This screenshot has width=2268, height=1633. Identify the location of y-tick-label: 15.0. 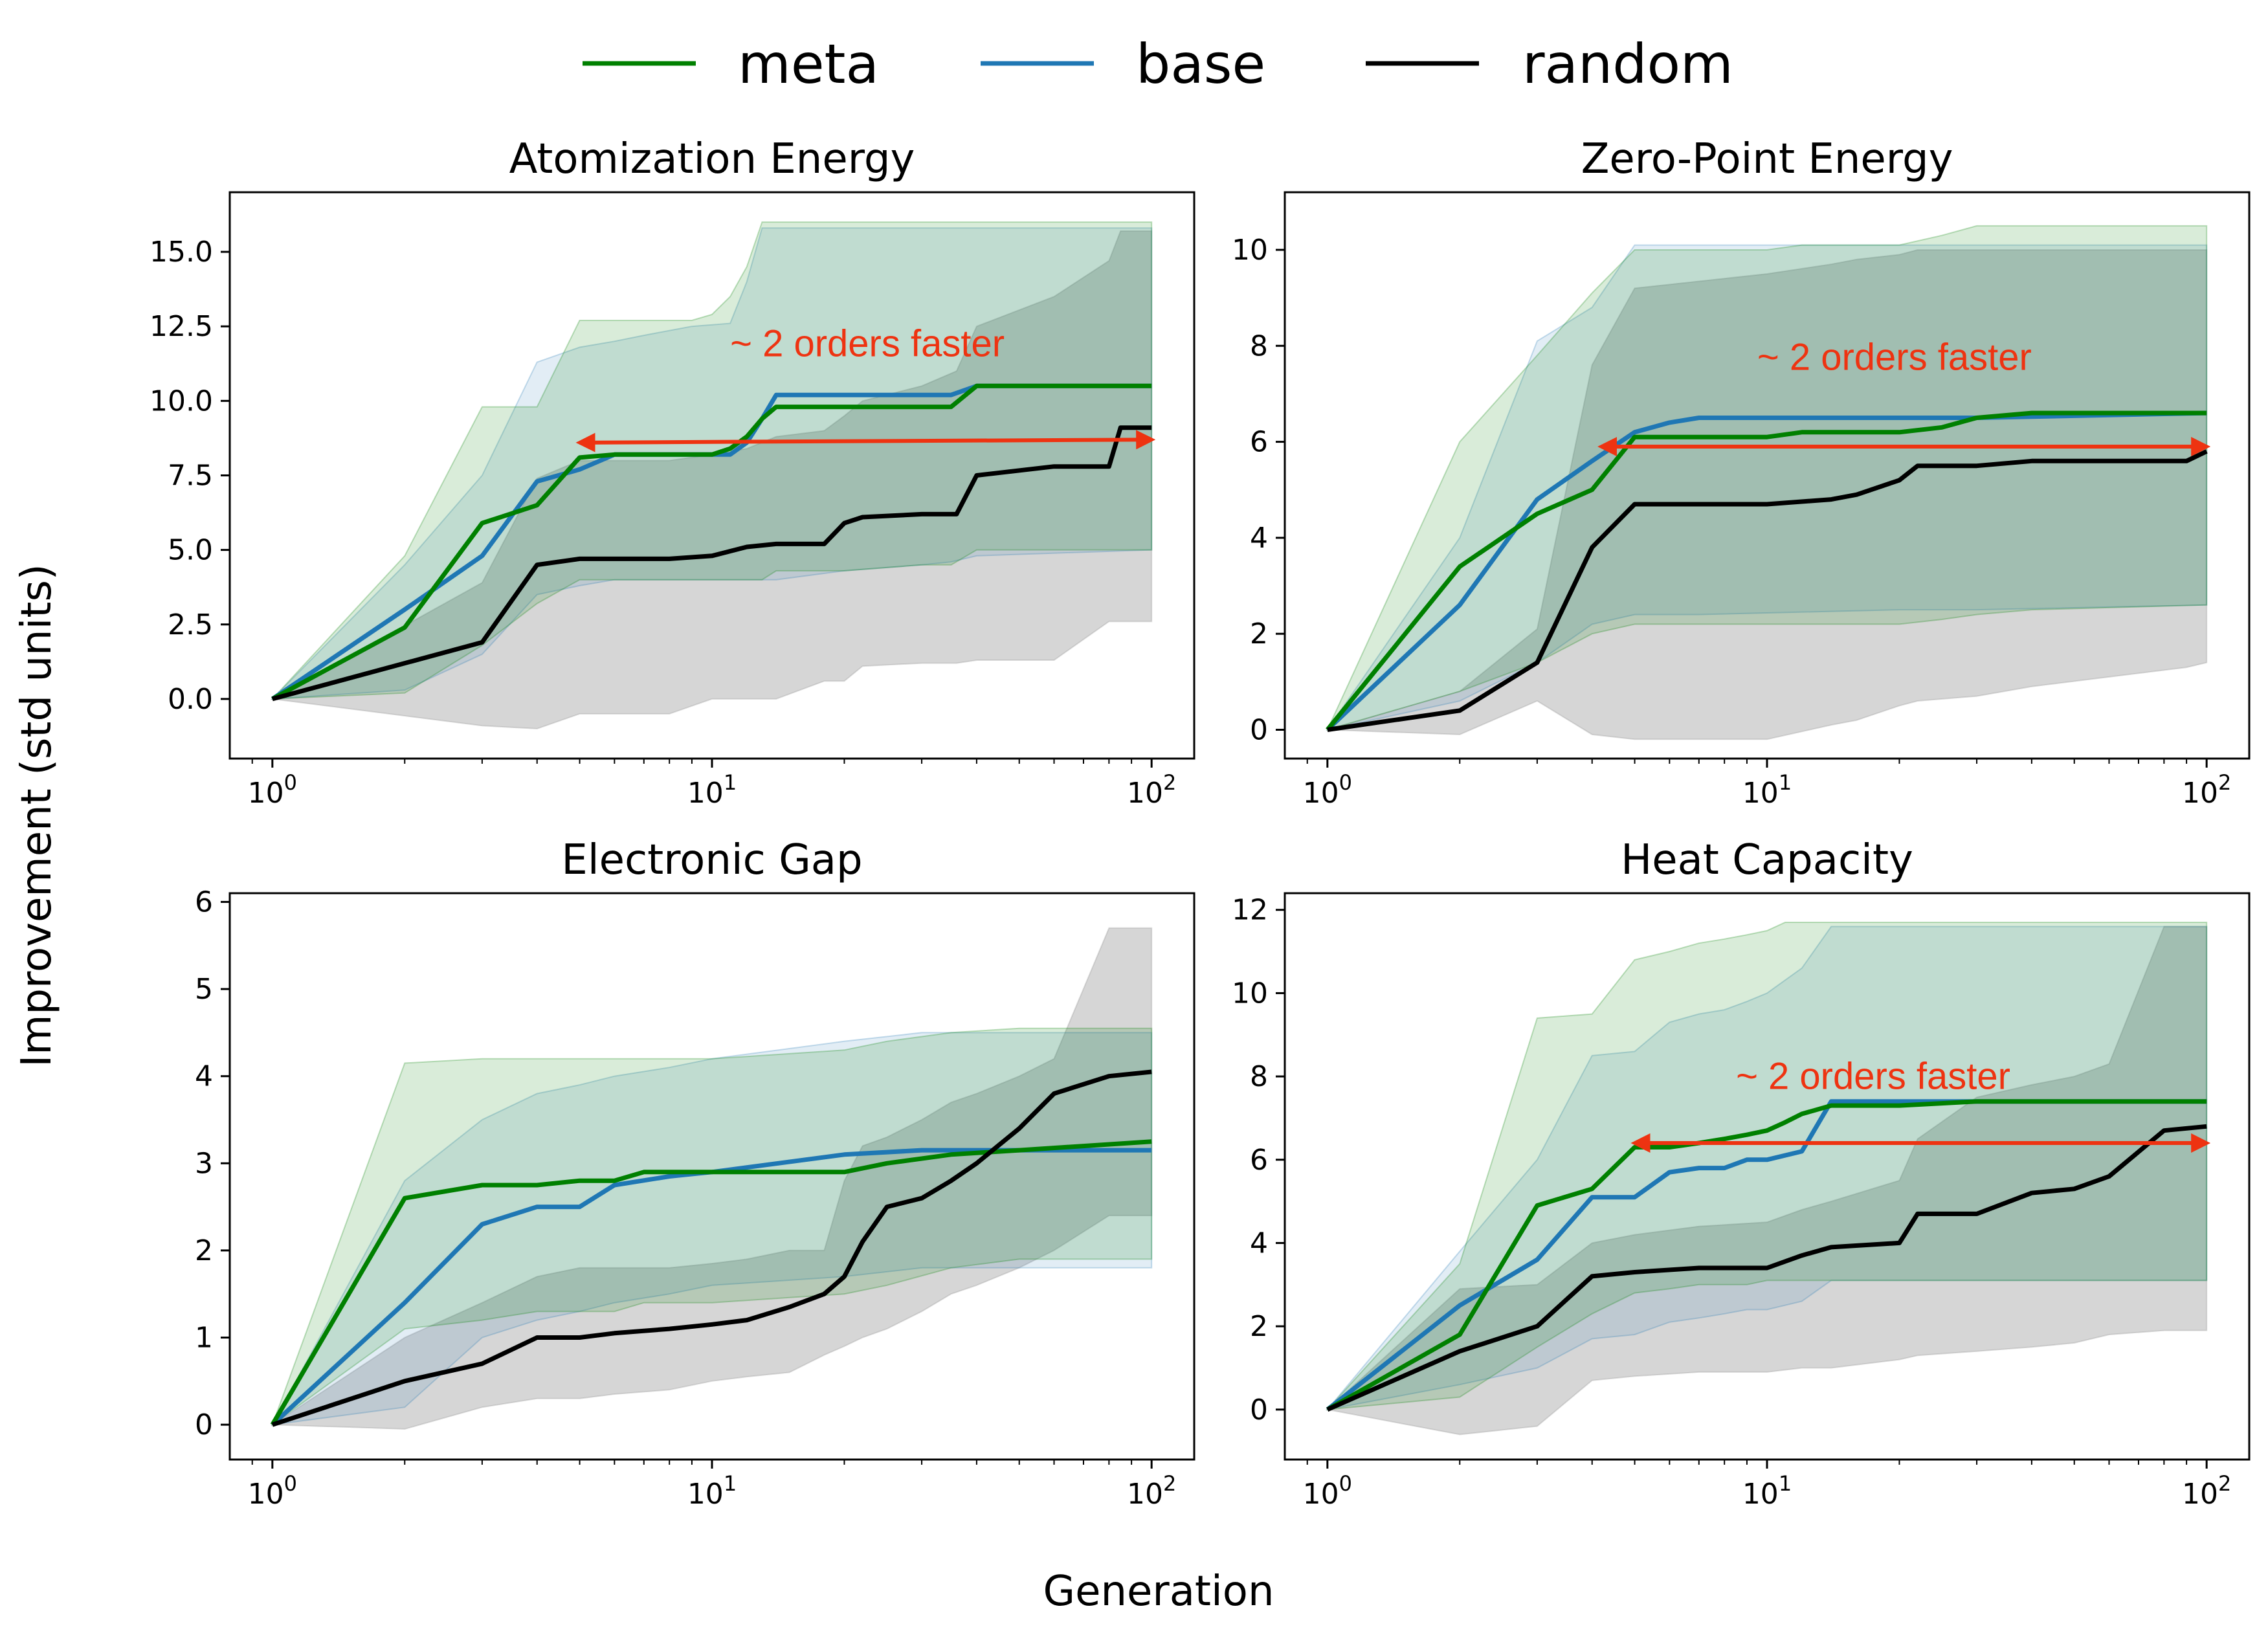
(181, 252).